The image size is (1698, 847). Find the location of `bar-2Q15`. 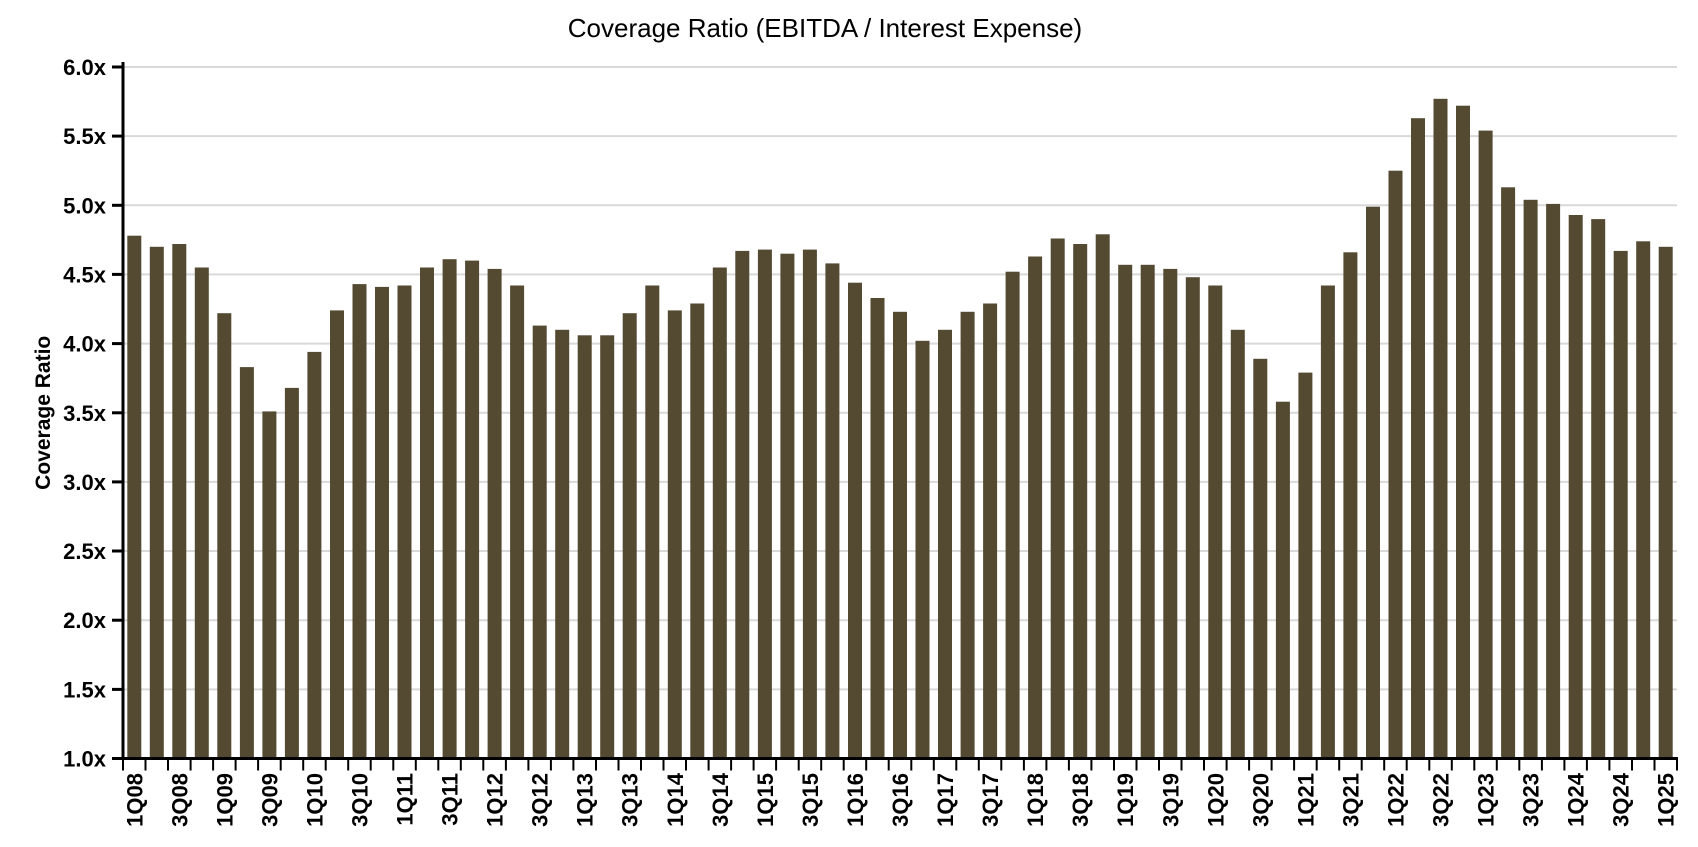

bar-2Q15 is located at coordinates (787, 506).